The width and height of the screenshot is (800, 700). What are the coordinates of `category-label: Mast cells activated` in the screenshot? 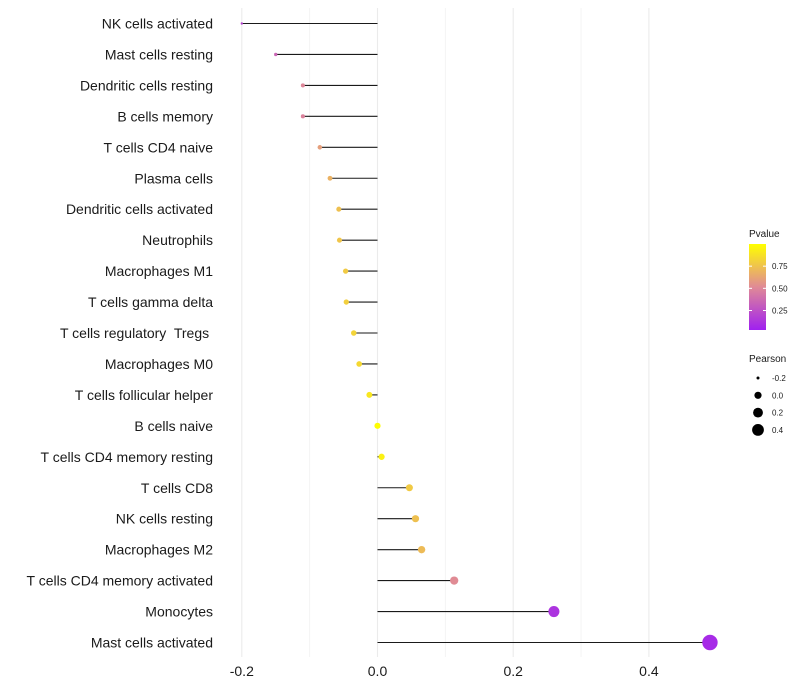 It's located at (152, 643).